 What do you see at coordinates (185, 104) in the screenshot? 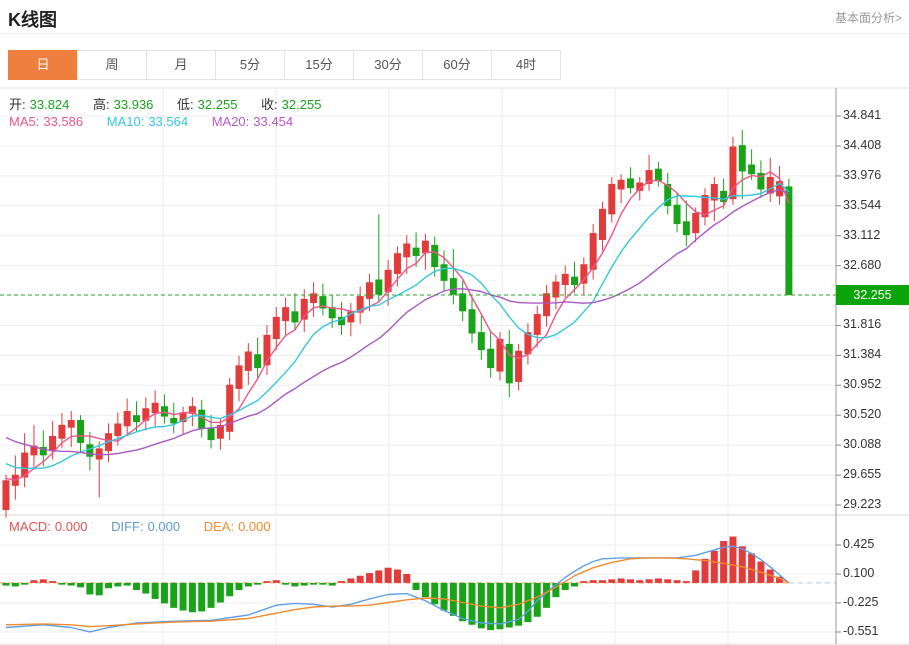
I see `low-label: 低:` at bounding box center [185, 104].